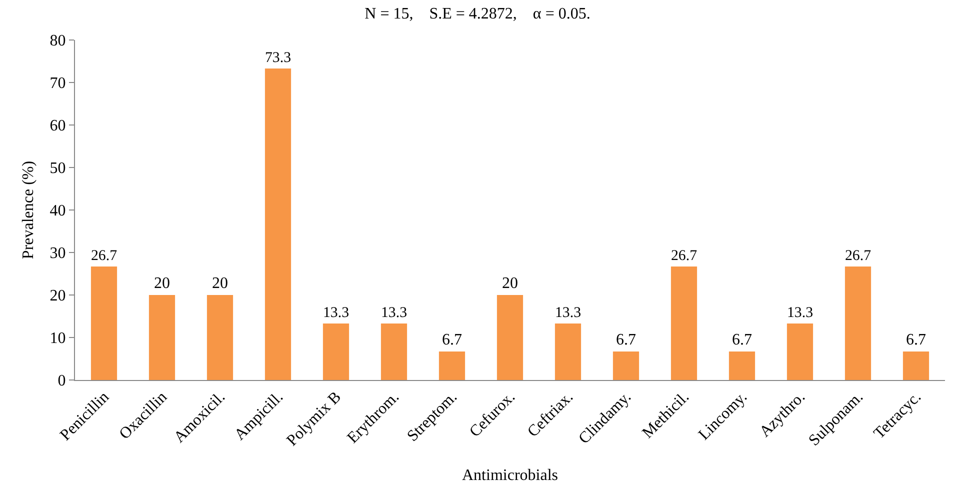 The width and height of the screenshot is (955, 500). What do you see at coordinates (477, 14) in the screenshot?
I see `chart-title: N = 15, S.E = 4.2872, α = 0.05.` at bounding box center [477, 14].